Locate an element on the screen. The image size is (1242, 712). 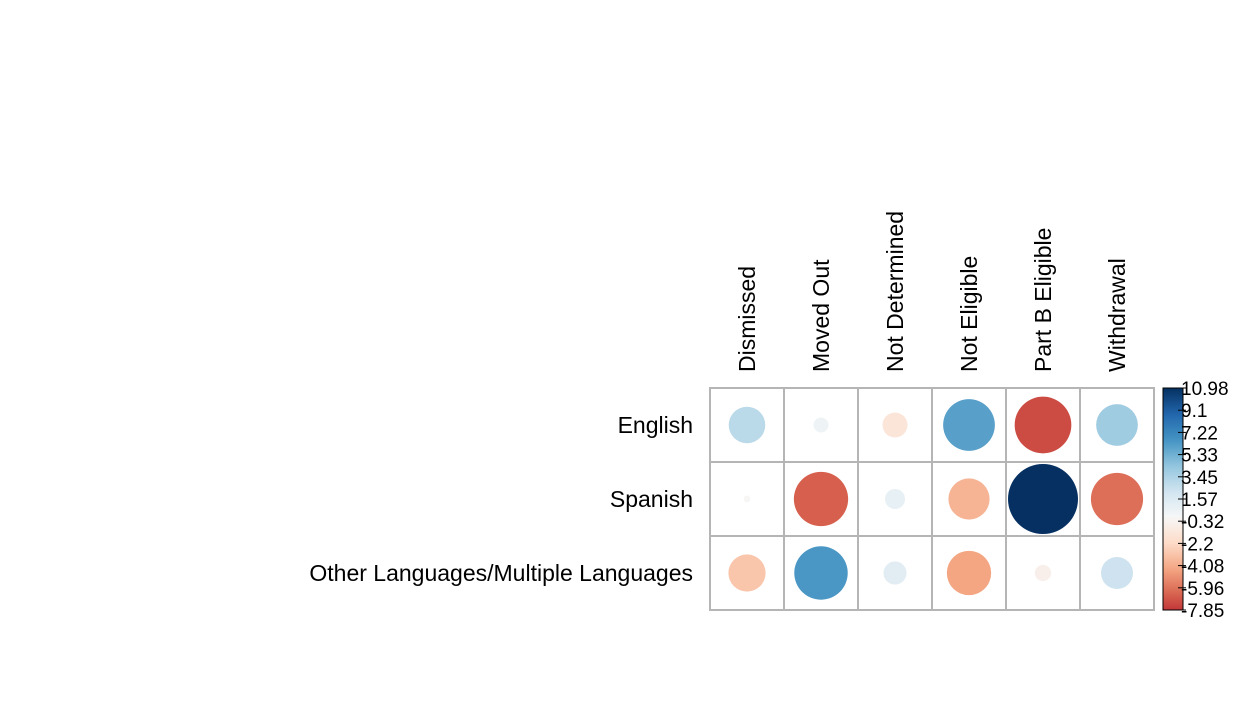
column-label: Not Determined is located at coordinates (895, 291).